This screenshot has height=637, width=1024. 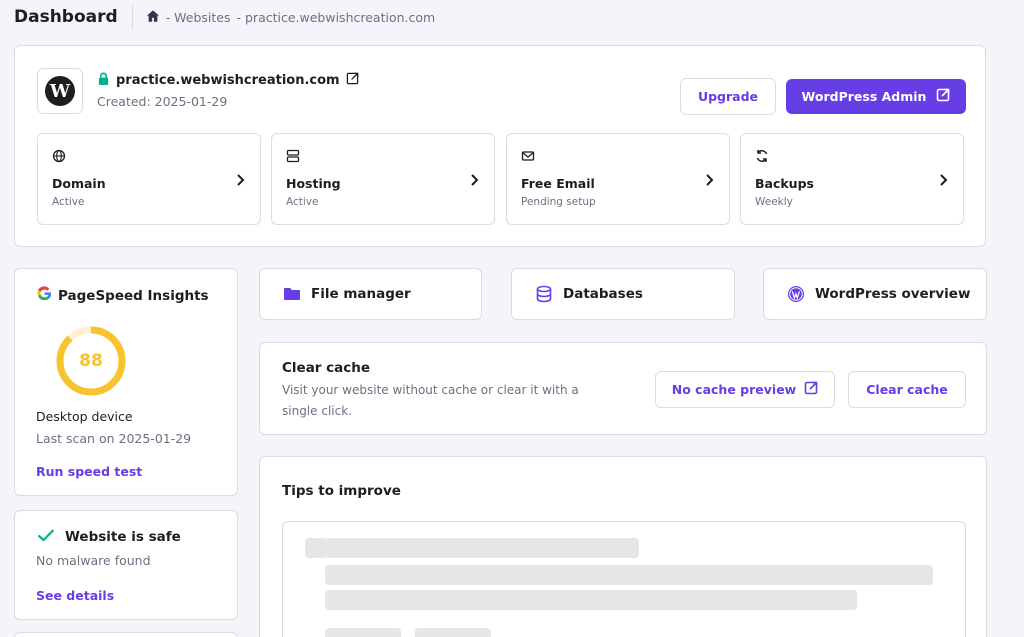 I want to click on file-manager-label: File manager, so click(x=361, y=294).